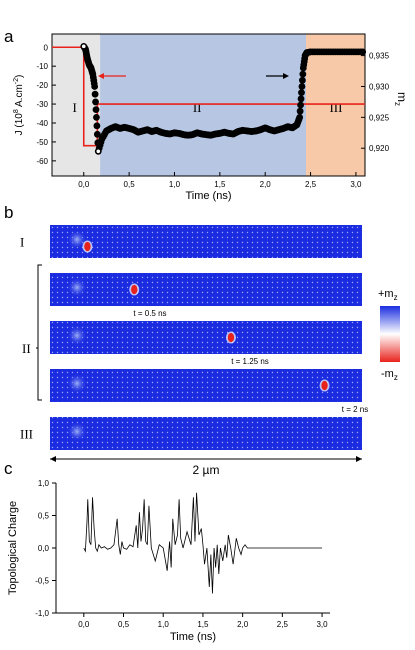 The image size is (415, 650). What do you see at coordinates (197, 107) in the screenshot?
I see `region-label: II` at bounding box center [197, 107].